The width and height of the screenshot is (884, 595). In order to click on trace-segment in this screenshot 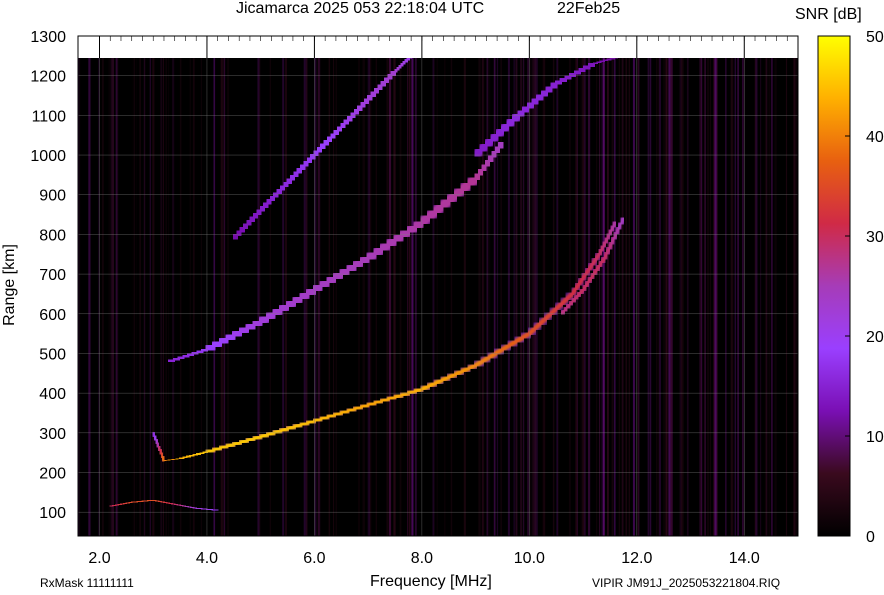, I will do `click(614, 224)`.